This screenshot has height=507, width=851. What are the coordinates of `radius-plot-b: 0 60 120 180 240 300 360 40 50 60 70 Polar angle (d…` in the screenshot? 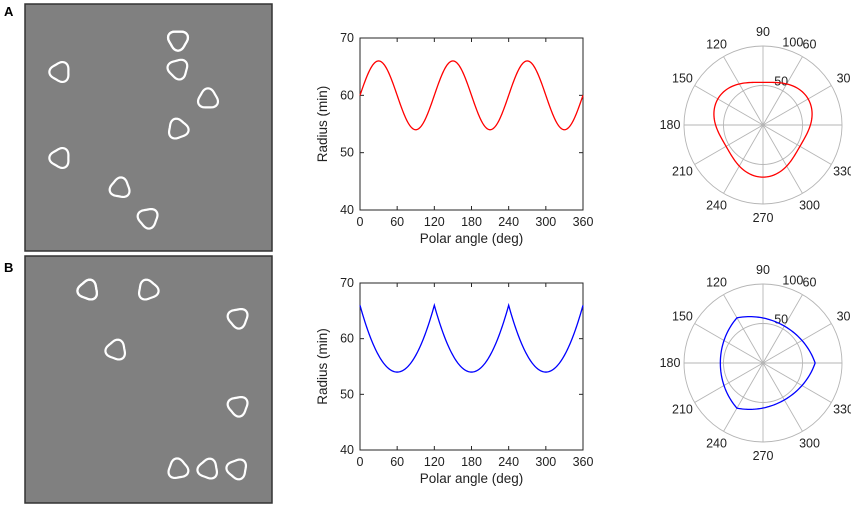 It's located at (454, 381).